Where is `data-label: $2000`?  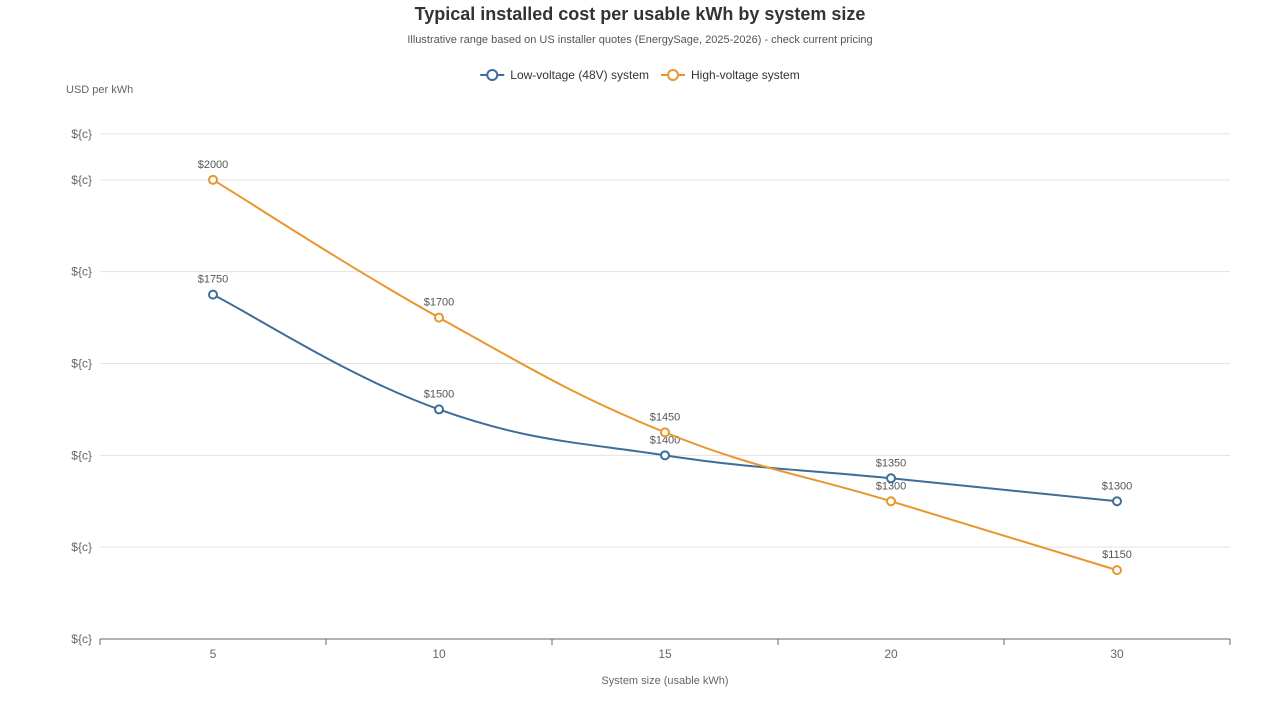
data-label: $2000 is located at coordinates (213, 165).